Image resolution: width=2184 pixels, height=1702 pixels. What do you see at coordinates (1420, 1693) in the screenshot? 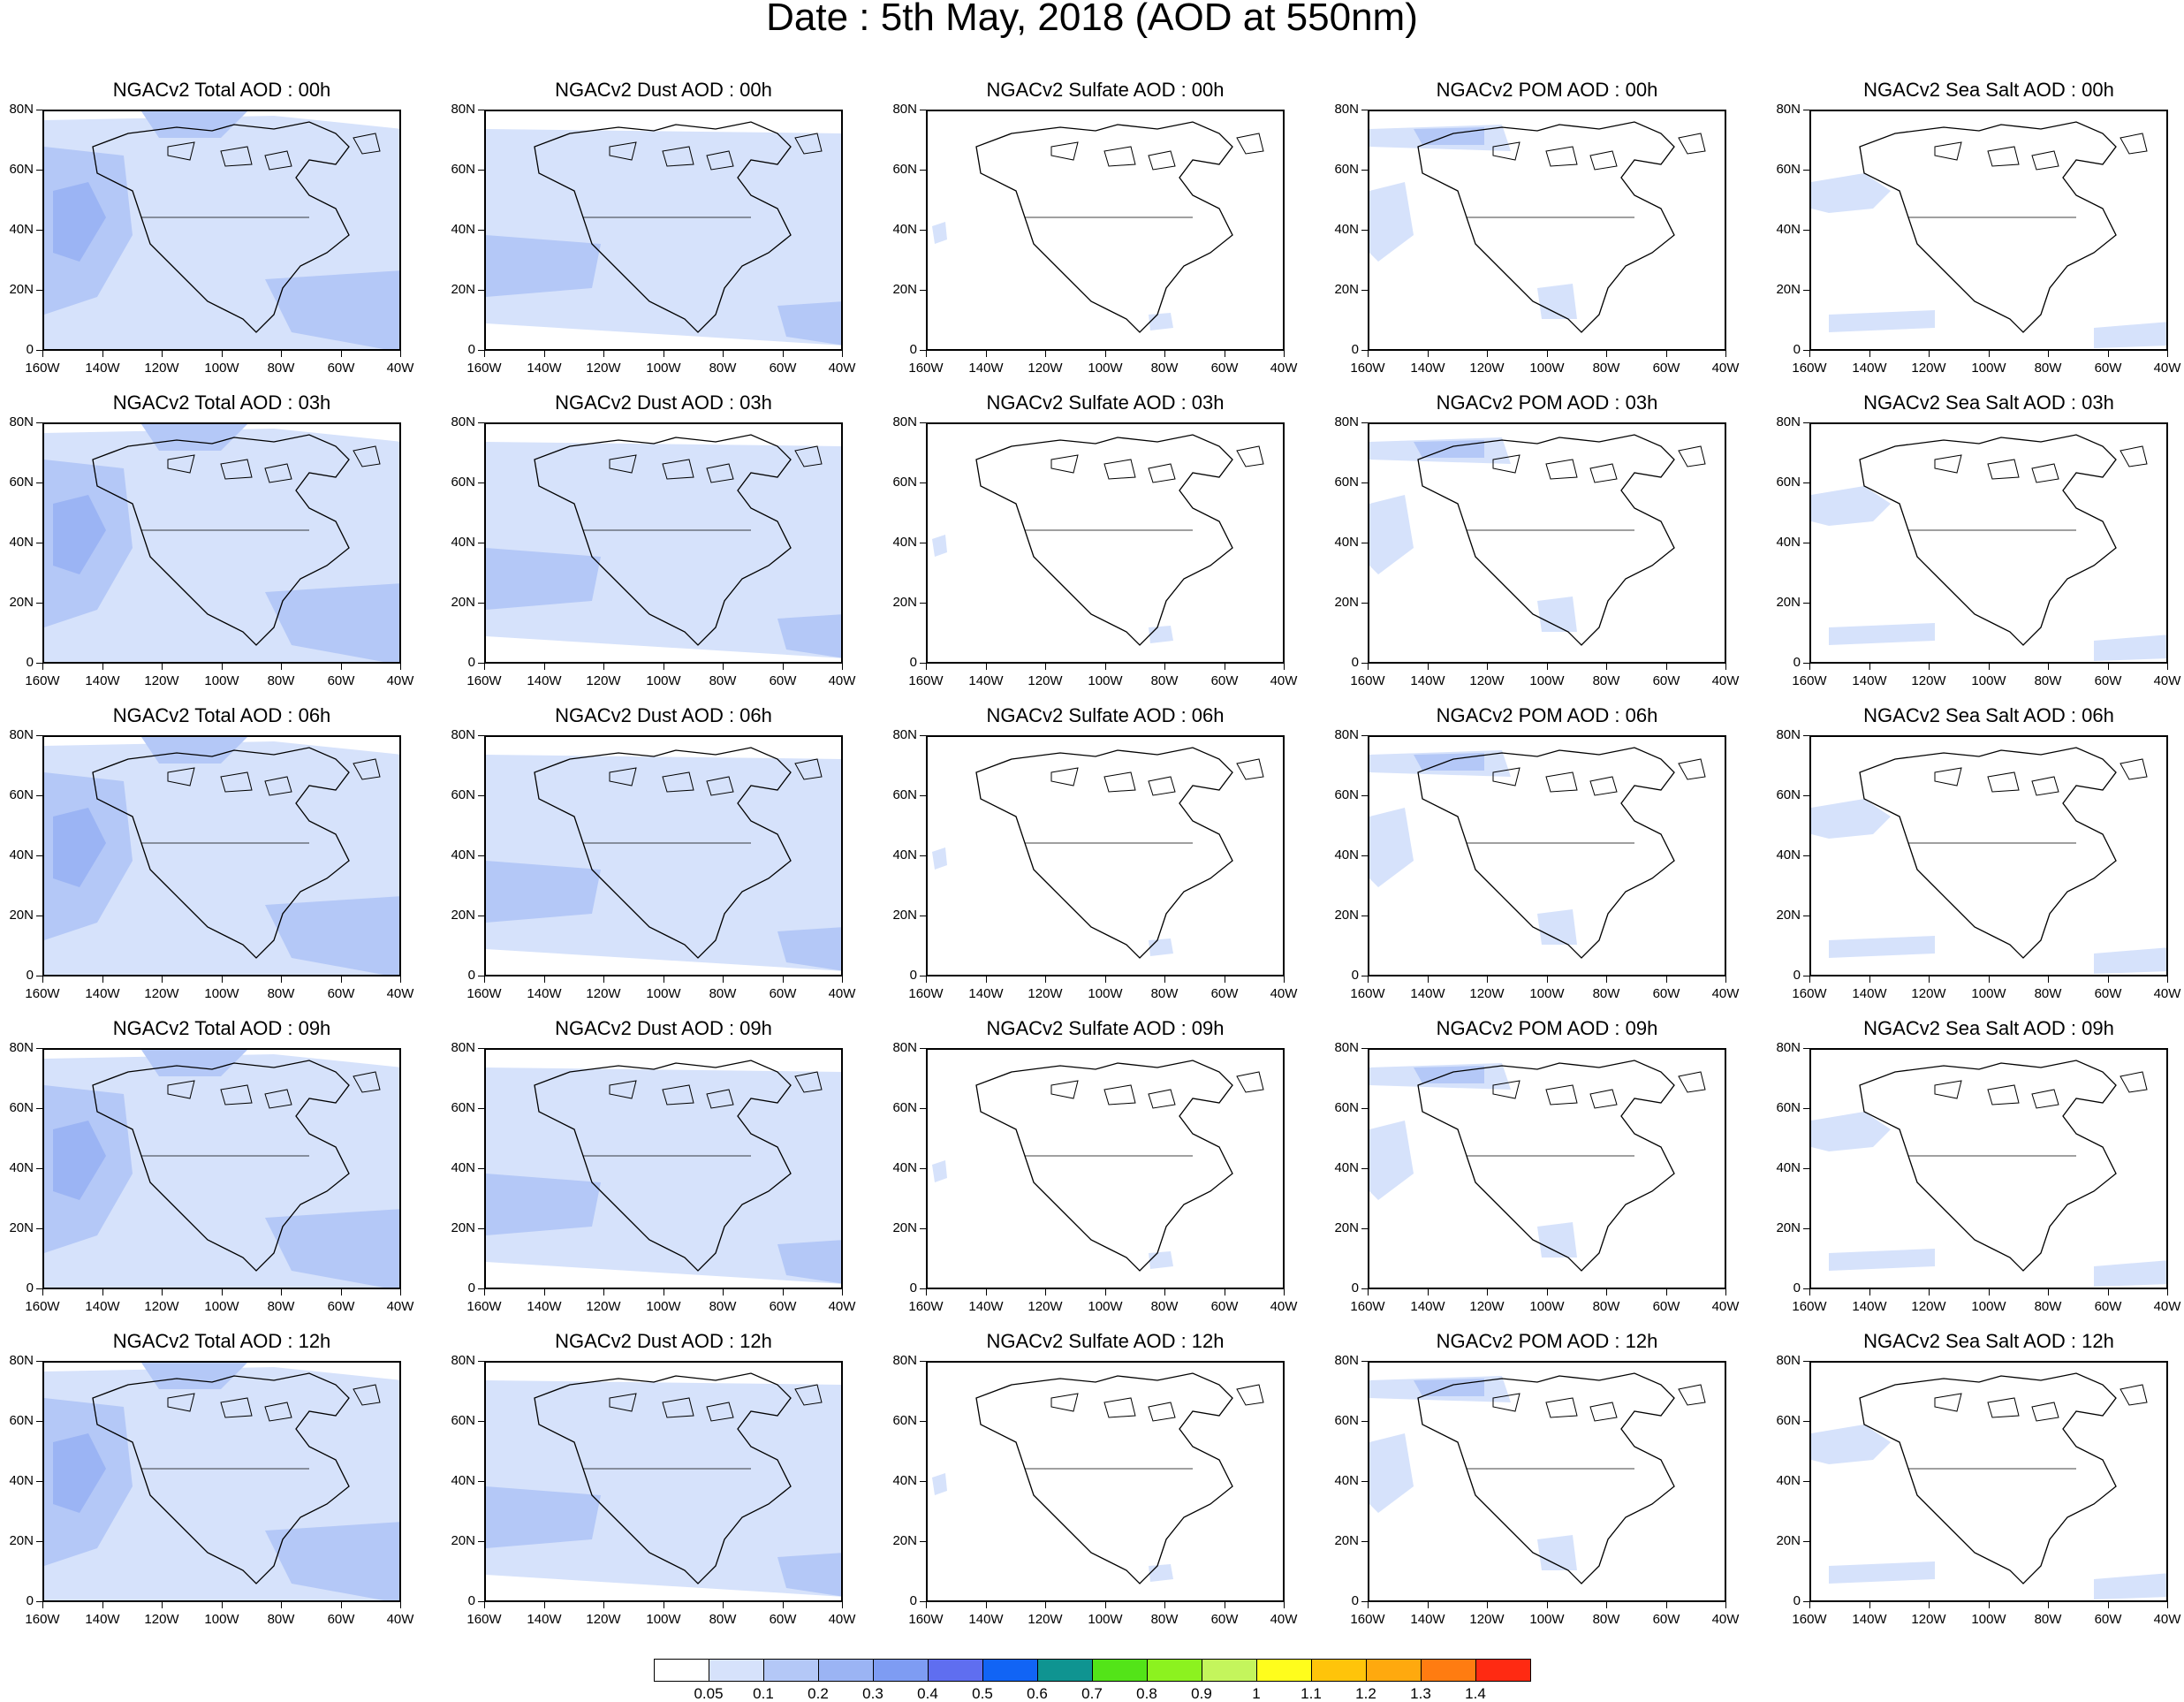
I see `colorbar-label: 1.3` at bounding box center [1420, 1693].